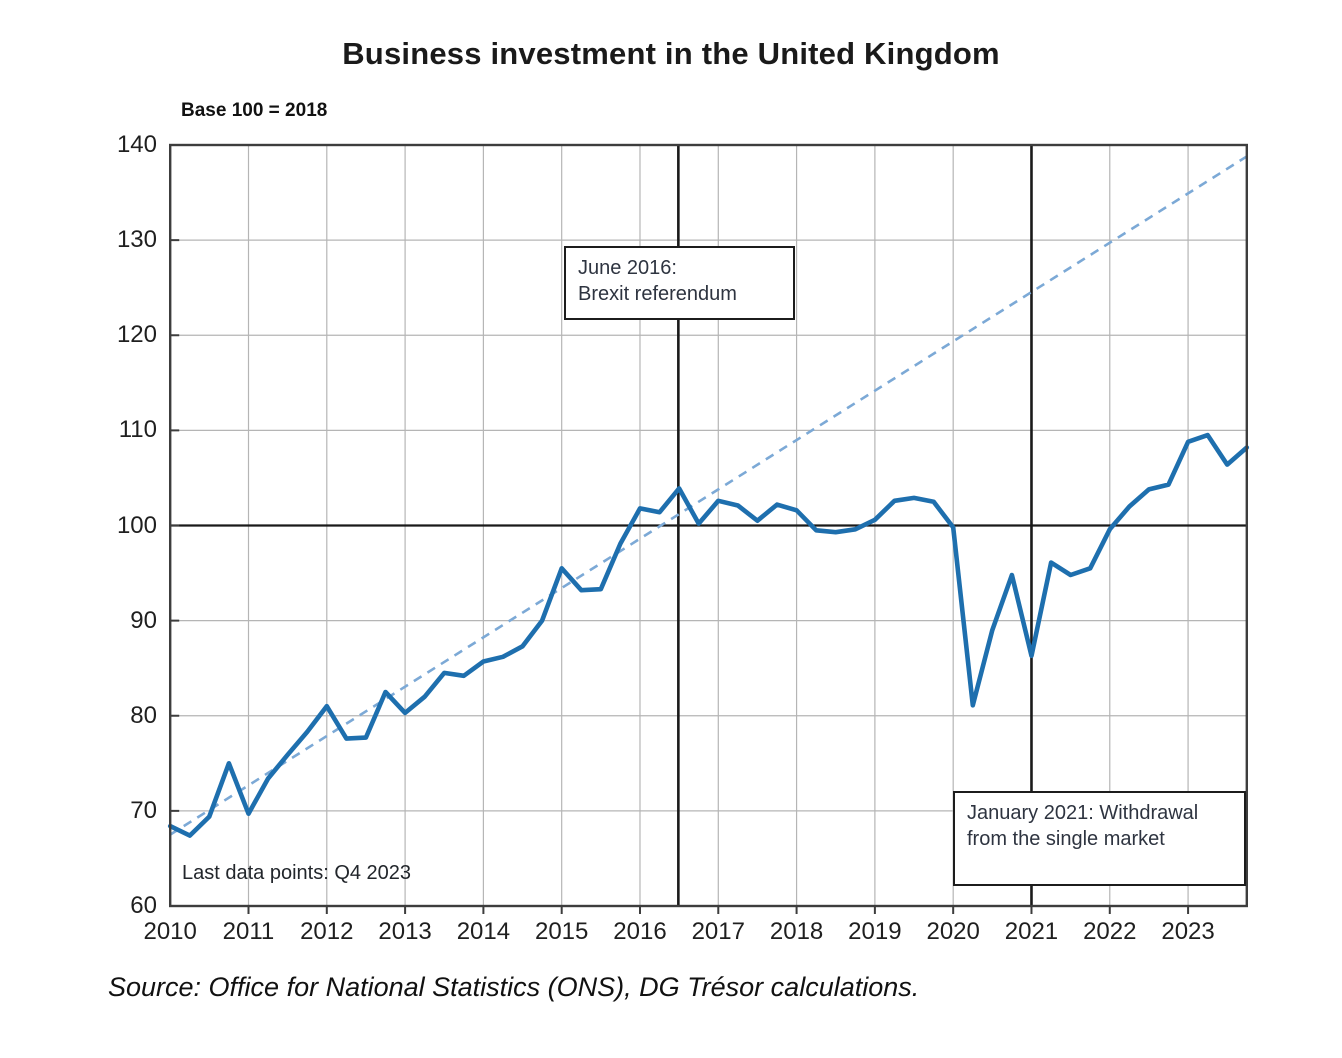 The width and height of the screenshot is (1342, 1058). What do you see at coordinates (875, 931) in the screenshot?
I see `x-tick-label-2019: 2019` at bounding box center [875, 931].